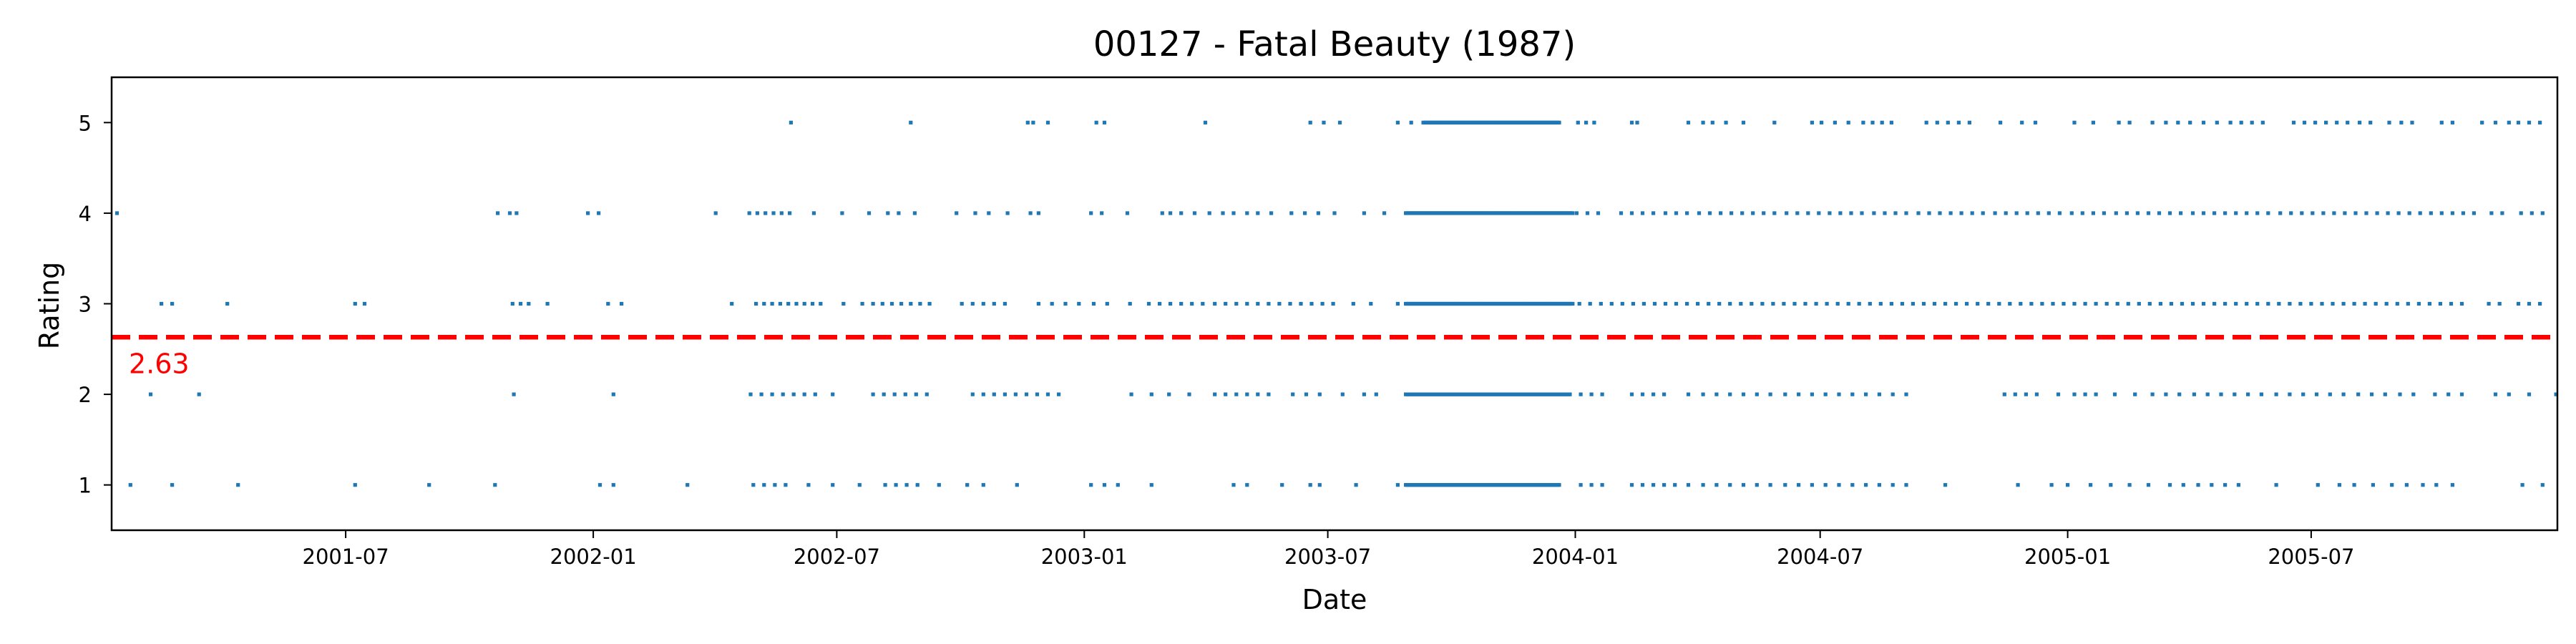 This screenshot has width=2576, height=644. Describe the element at coordinates (49, 306) in the screenshot. I see `y-axis-label: Rating` at that location.